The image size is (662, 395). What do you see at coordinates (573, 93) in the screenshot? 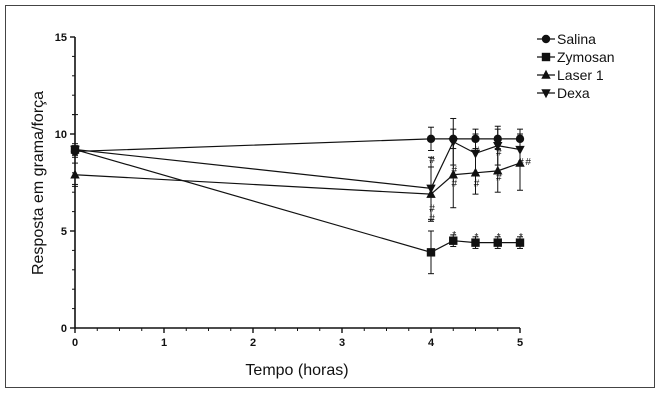
I see `legend-label-dexa: Dexa` at bounding box center [573, 93].